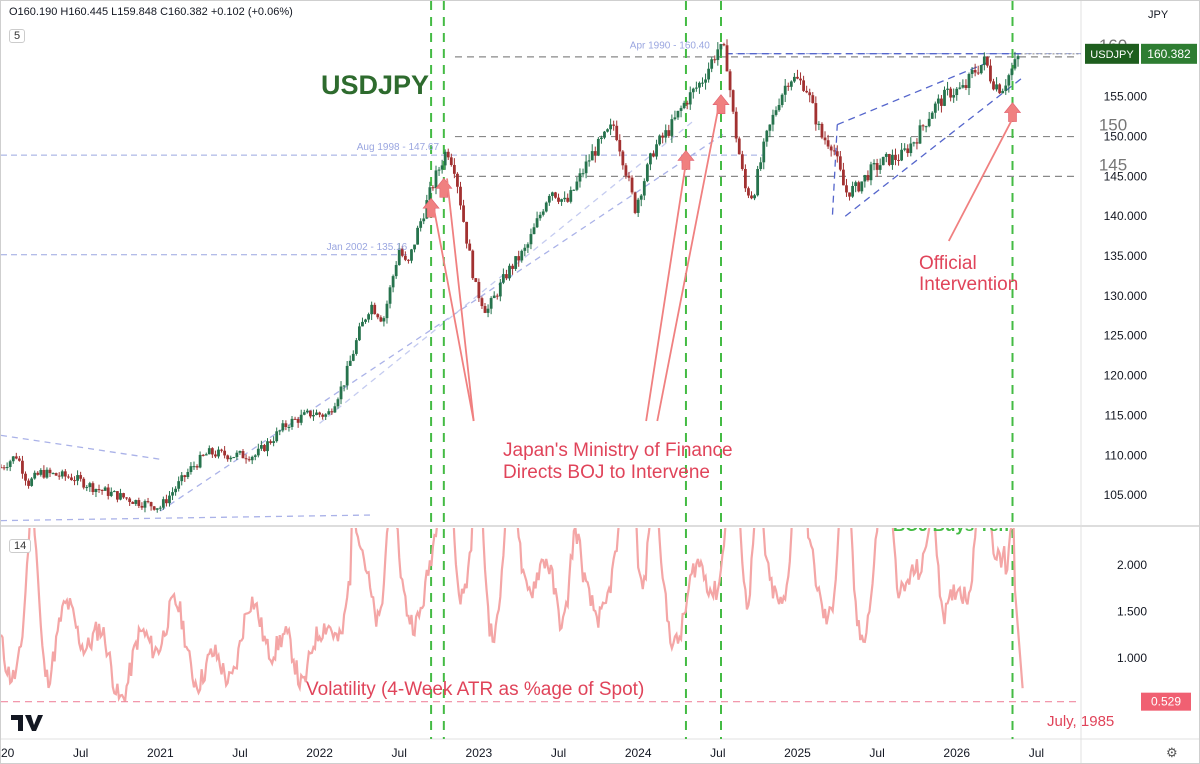  What do you see at coordinates (717, 753) in the screenshot?
I see `time-axis-tick: Jul` at bounding box center [717, 753].